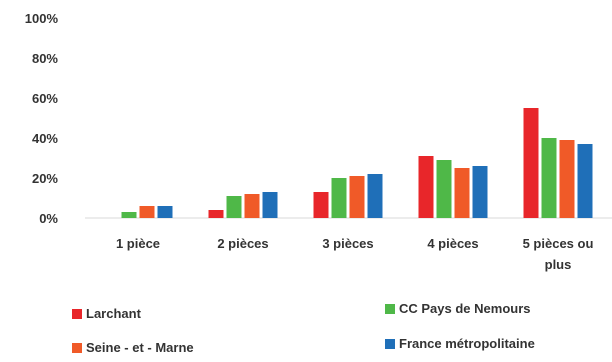  What do you see at coordinates (45, 58) in the screenshot?
I see `y-tick-label: 80%` at bounding box center [45, 58].